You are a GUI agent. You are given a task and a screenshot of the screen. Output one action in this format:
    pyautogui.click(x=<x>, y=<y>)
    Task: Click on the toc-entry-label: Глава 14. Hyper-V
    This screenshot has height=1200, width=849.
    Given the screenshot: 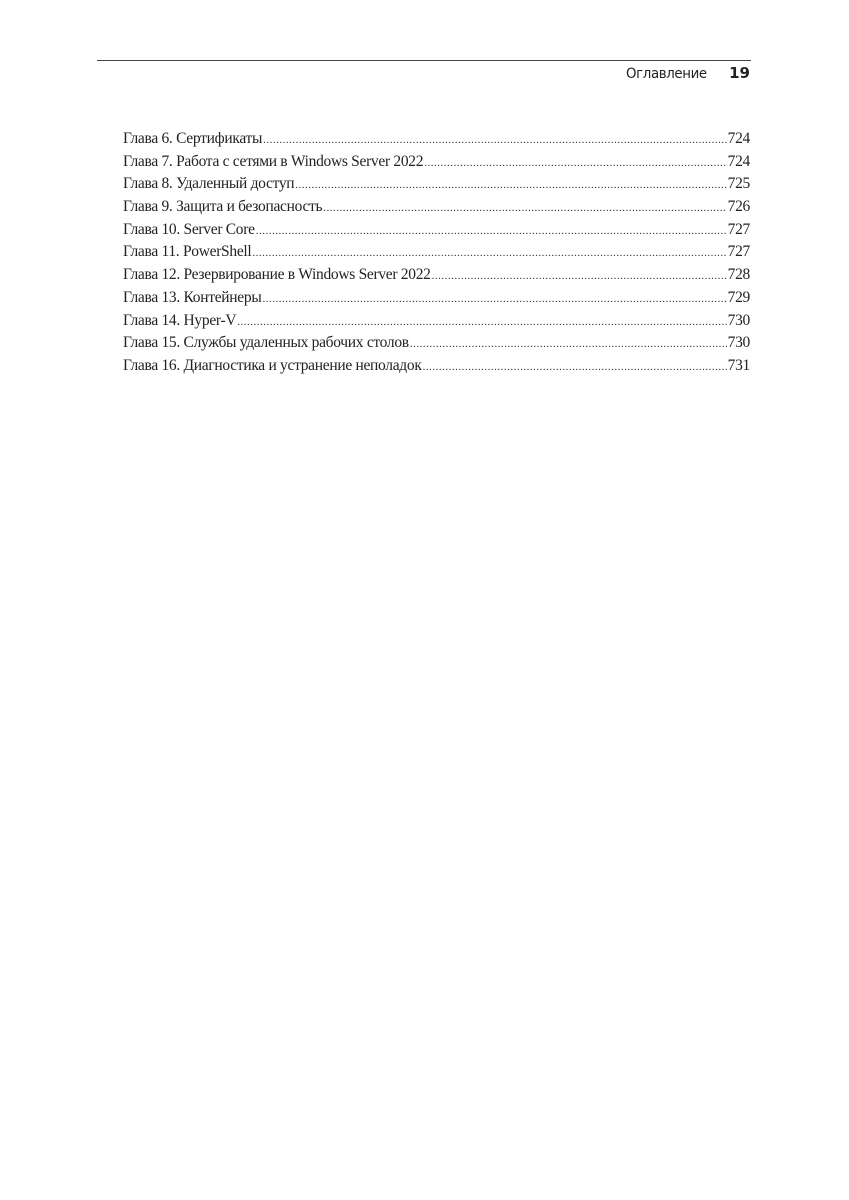 What is the action you would take?
    pyautogui.click(x=180, y=320)
    